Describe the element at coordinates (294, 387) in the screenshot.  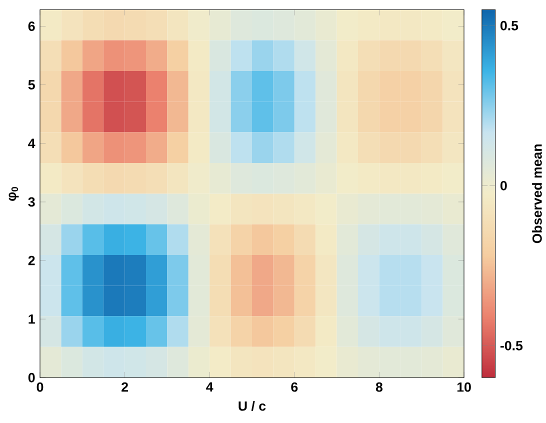
I see `x-tick-label: 6` at that location.